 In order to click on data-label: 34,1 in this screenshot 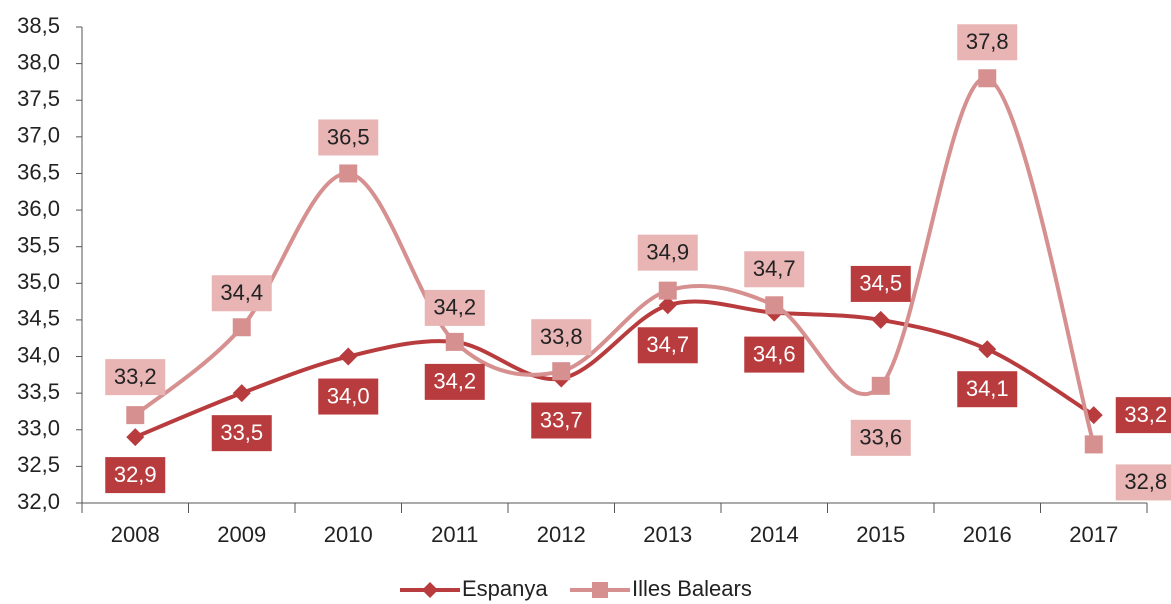, I will do `click(987, 388)`.